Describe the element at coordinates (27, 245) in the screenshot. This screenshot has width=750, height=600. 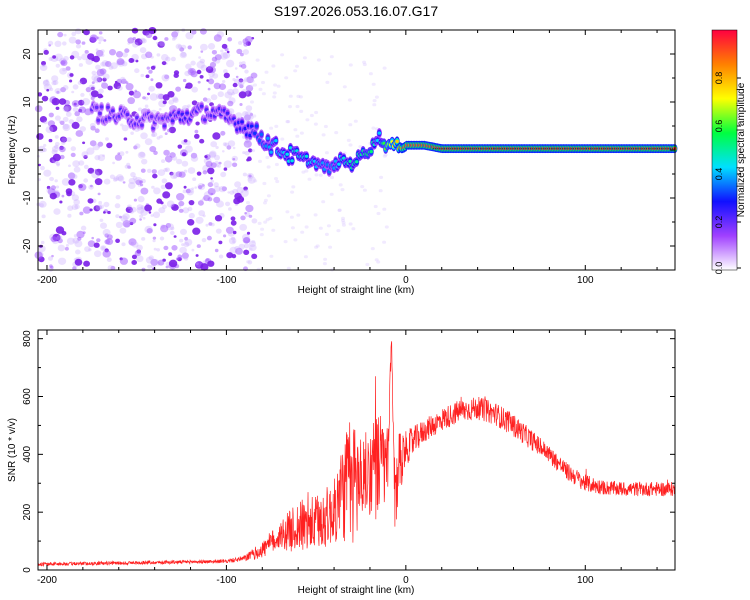
I see `spectrogram-y-tick-label: -20` at that location.